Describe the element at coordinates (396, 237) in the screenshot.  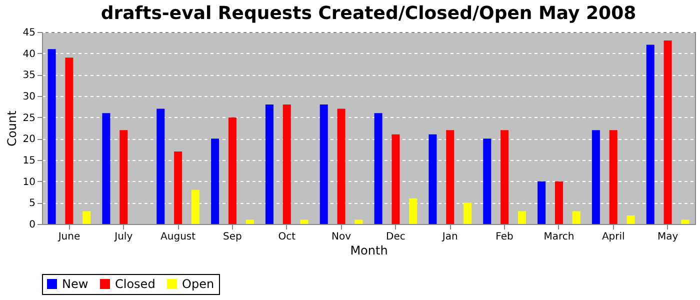
I see `x-tick-label: Dec` at that location.